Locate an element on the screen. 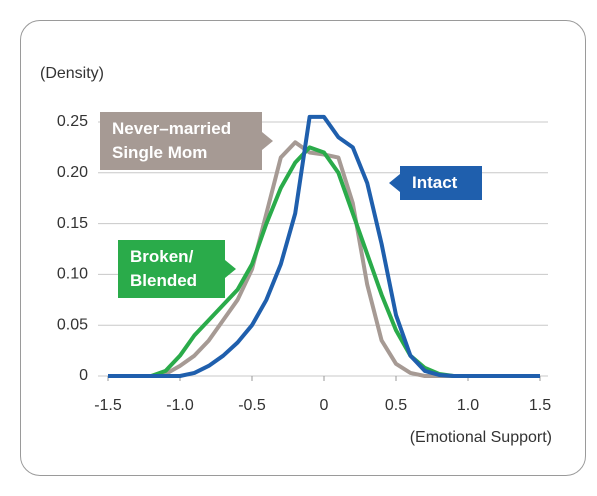 The image size is (597, 496). y-tick-label: 0.05 is located at coordinates (72, 324).